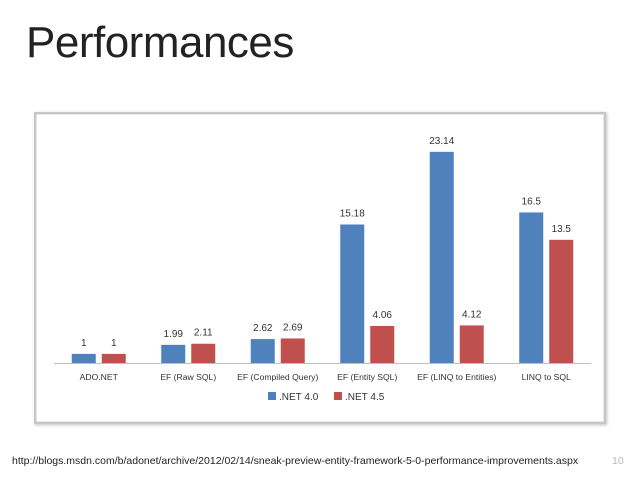 The image size is (638, 478). I want to click on data-label: 16.5, so click(532, 201).